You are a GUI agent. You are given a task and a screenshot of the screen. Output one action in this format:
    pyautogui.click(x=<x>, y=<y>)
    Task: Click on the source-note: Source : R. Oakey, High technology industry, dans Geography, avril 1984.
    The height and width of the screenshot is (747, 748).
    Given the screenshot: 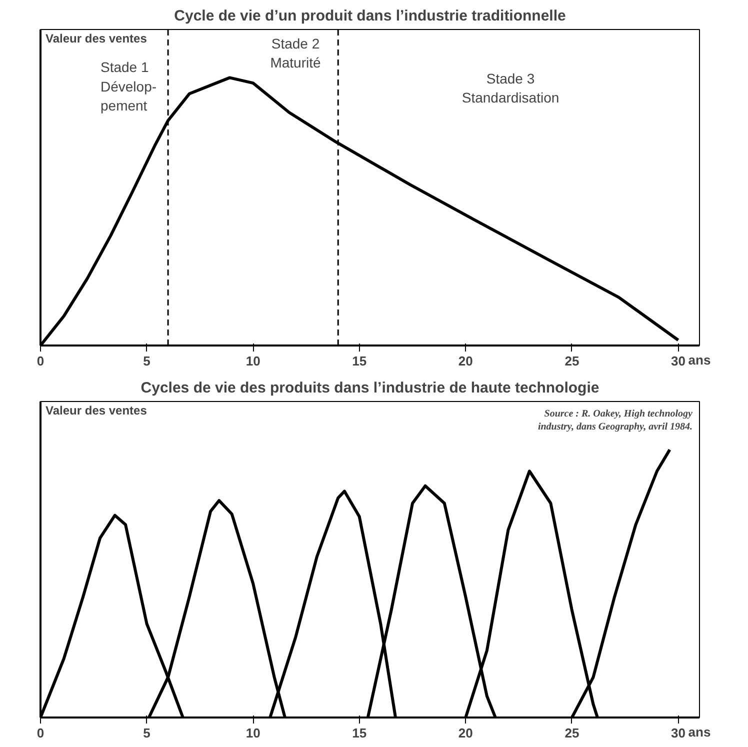 What is the action you would take?
    pyautogui.click(x=616, y=420)
    